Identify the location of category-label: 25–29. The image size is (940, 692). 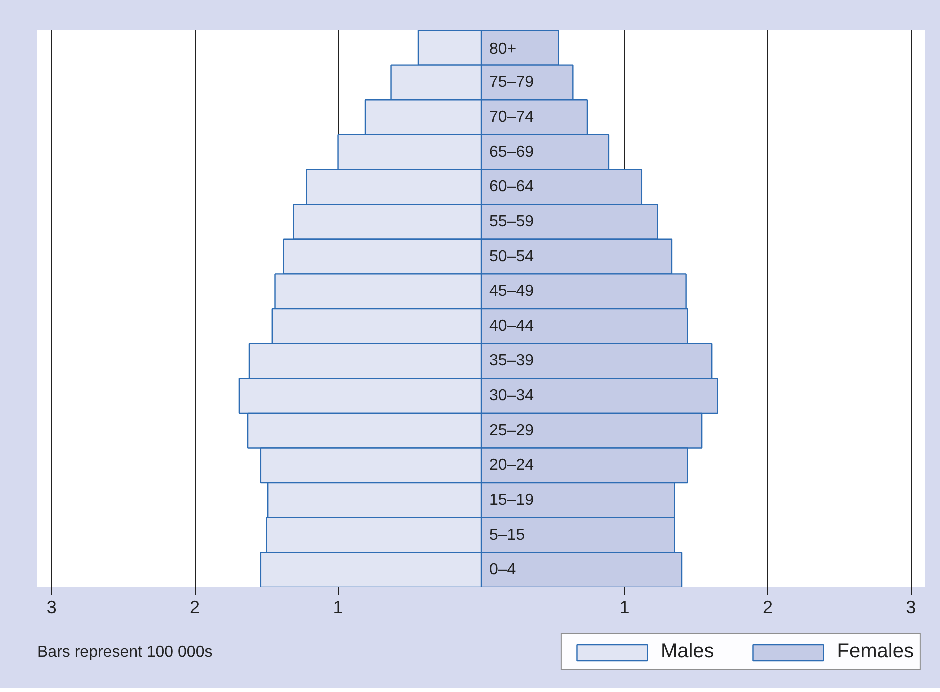
(512, 431).